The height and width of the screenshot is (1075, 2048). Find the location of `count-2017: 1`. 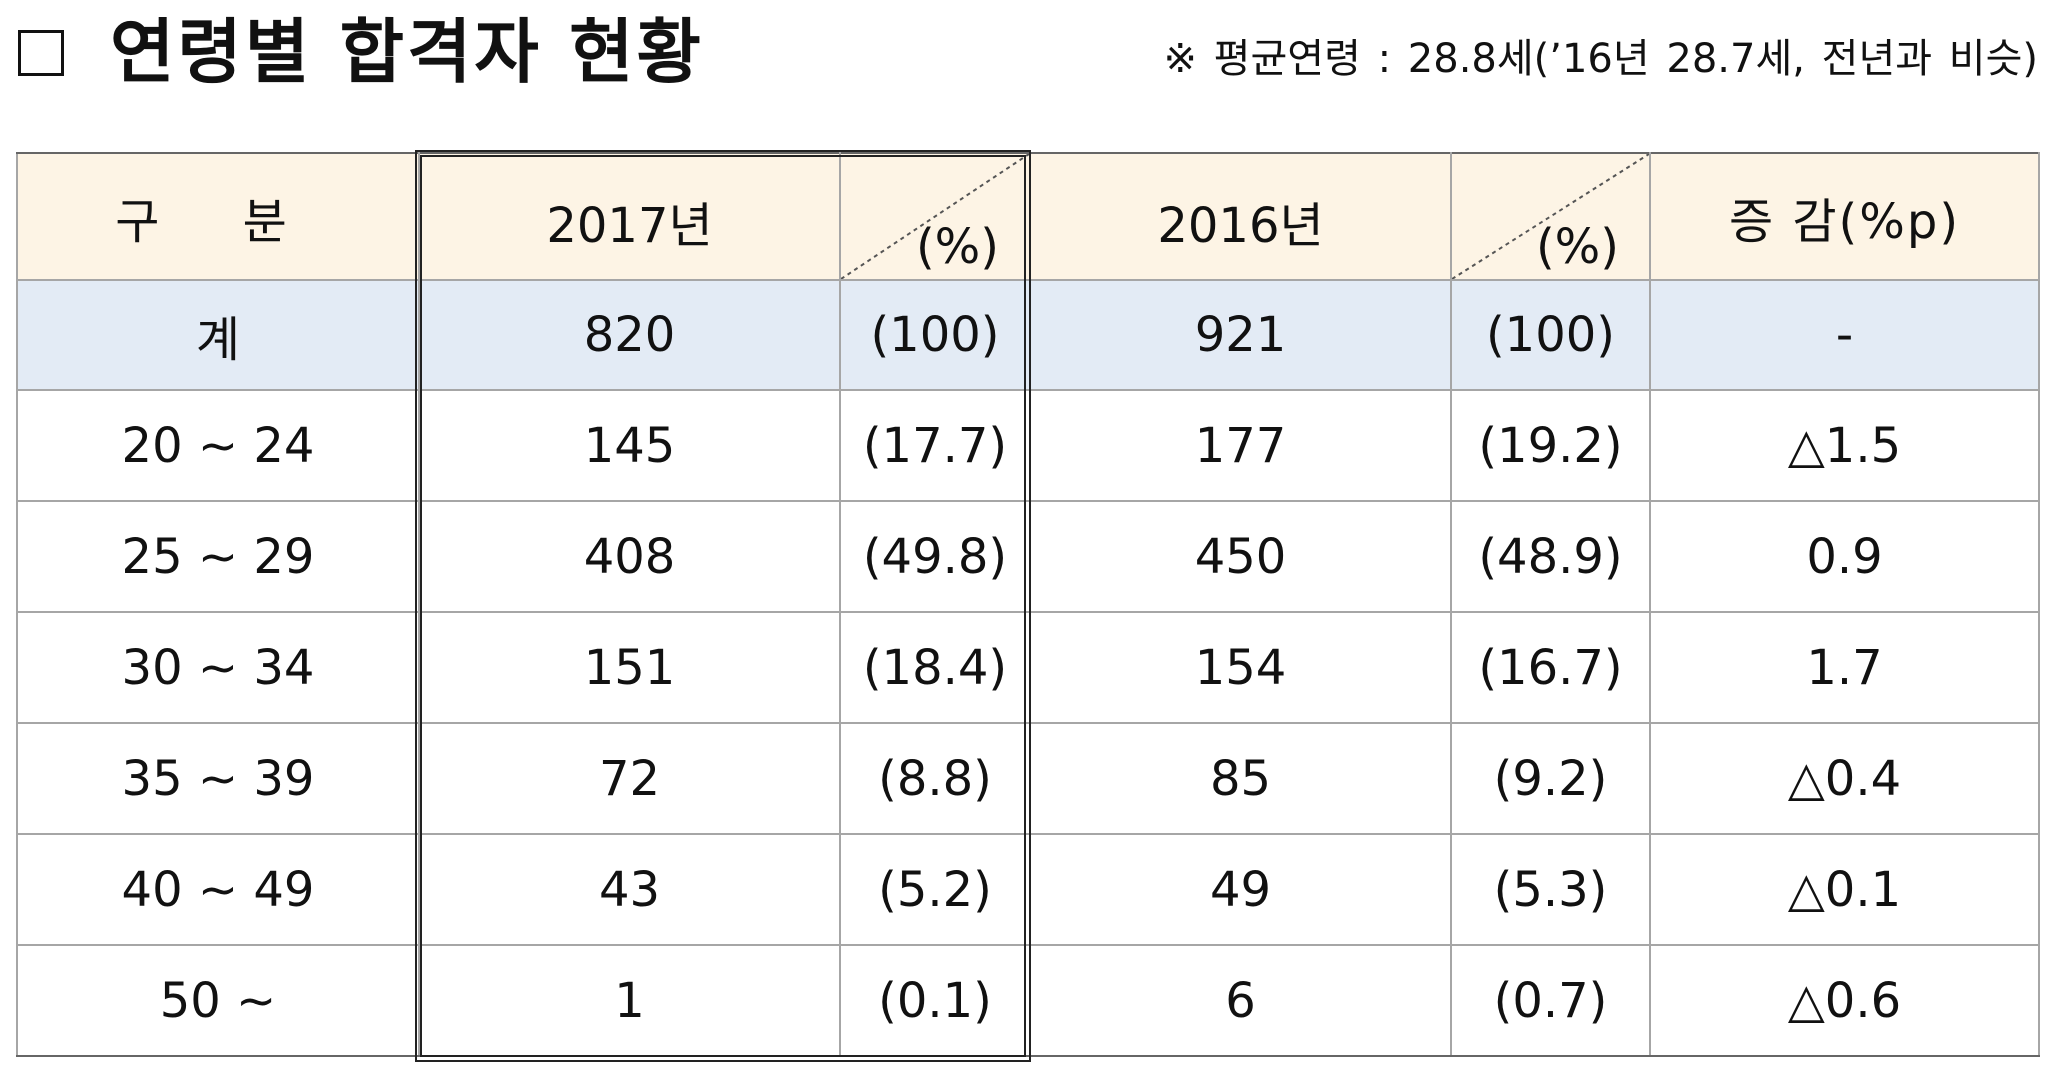

count-2017: 1 is located at coordinates (629, 1000).